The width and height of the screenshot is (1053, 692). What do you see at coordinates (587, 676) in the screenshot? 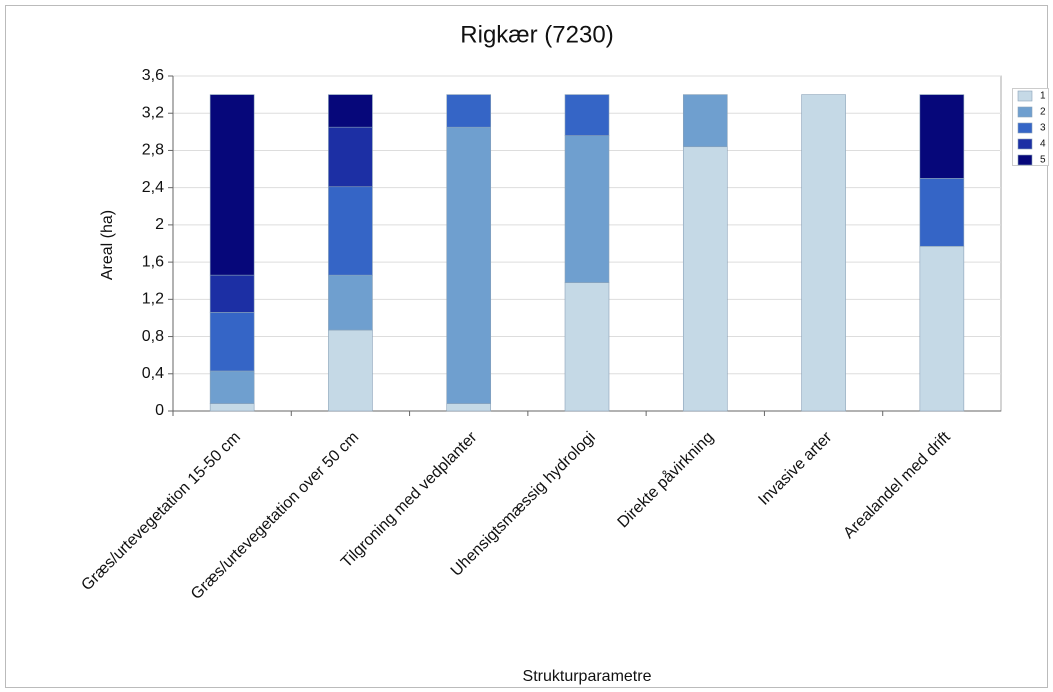
I see `x-axis-title: Strukturparametre` at bounding box center [587, 676].